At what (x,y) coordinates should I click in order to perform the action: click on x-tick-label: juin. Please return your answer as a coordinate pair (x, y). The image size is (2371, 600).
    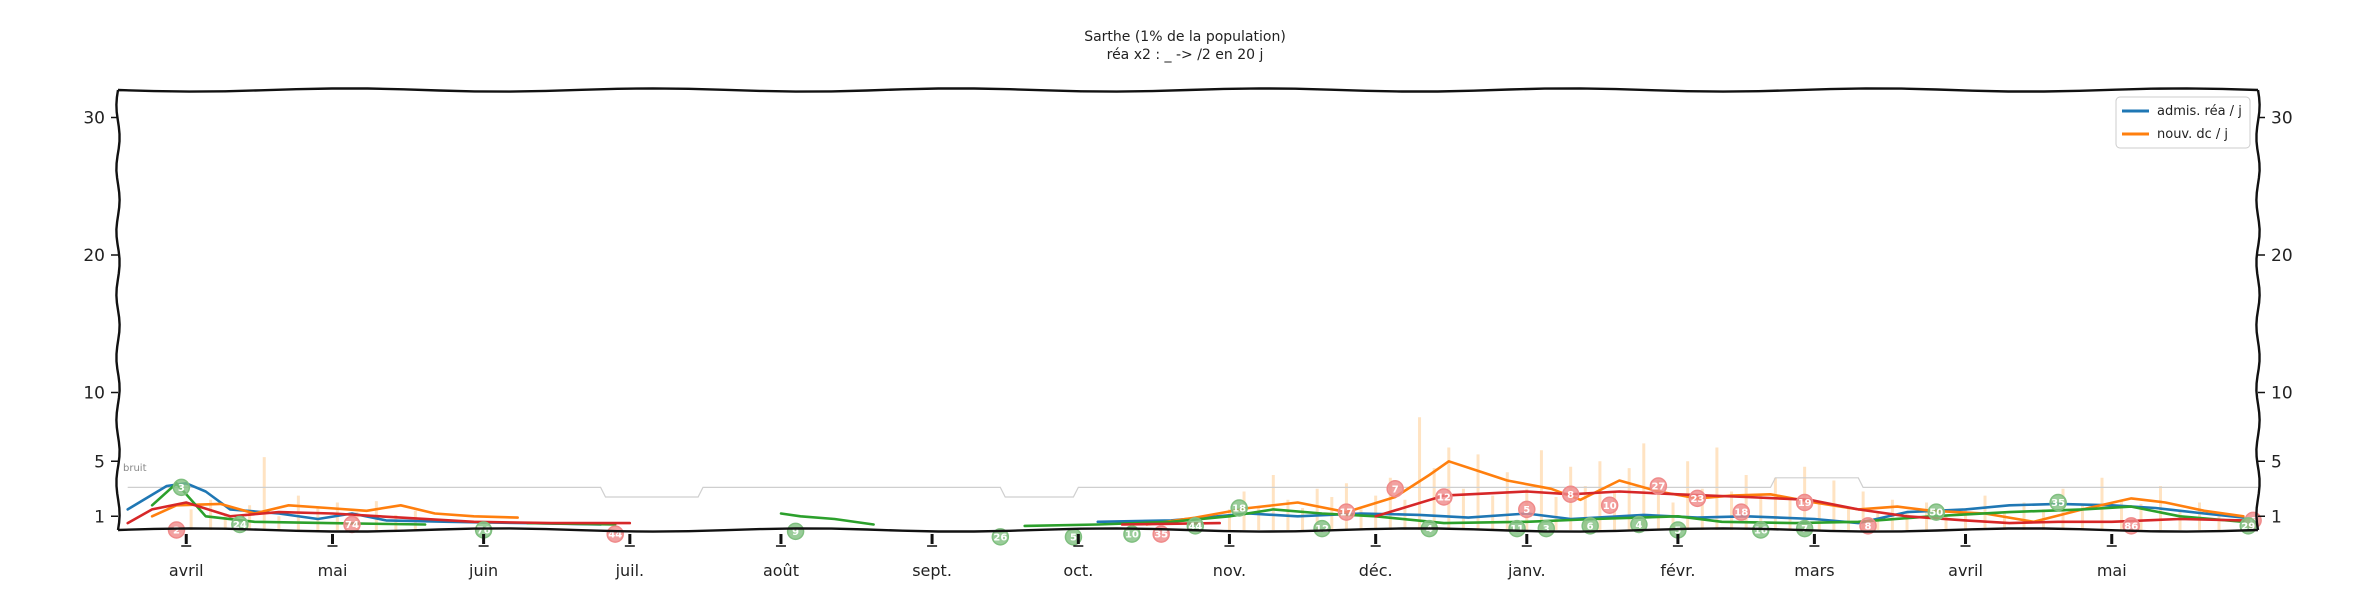
    Looking at the image, I should click on (483, 570).